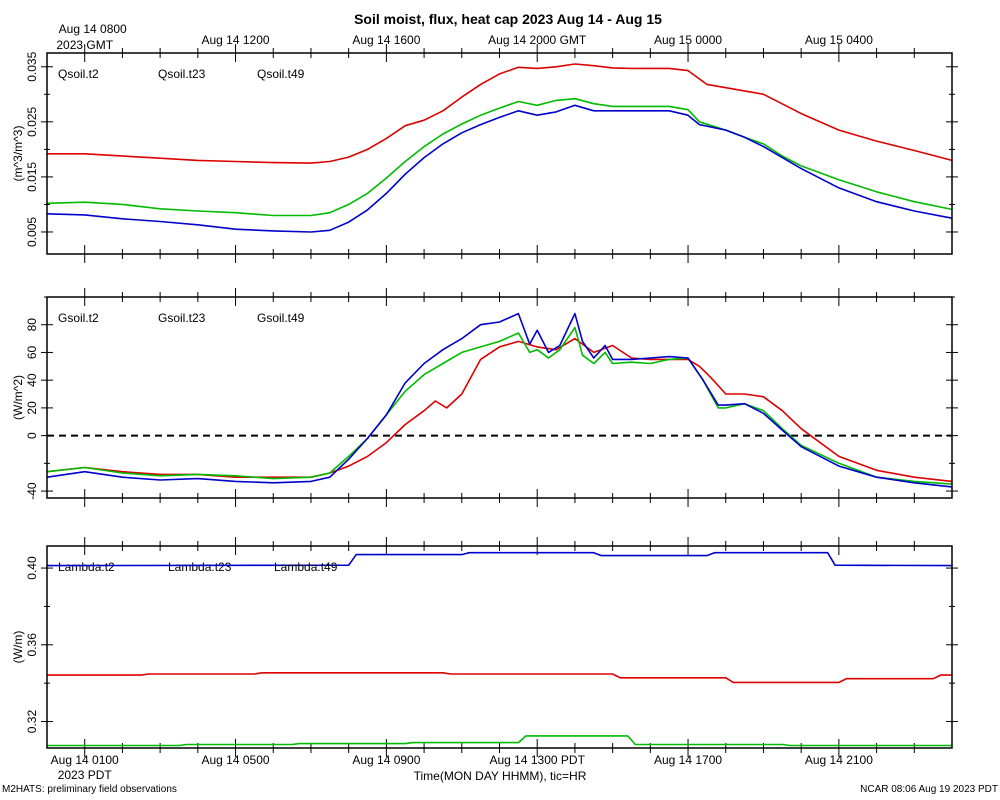 The width and height of the screenshot is (1000, 800). I want to click on bottom-axis-tick-label: Aug 14 0100, so click(85, 760).